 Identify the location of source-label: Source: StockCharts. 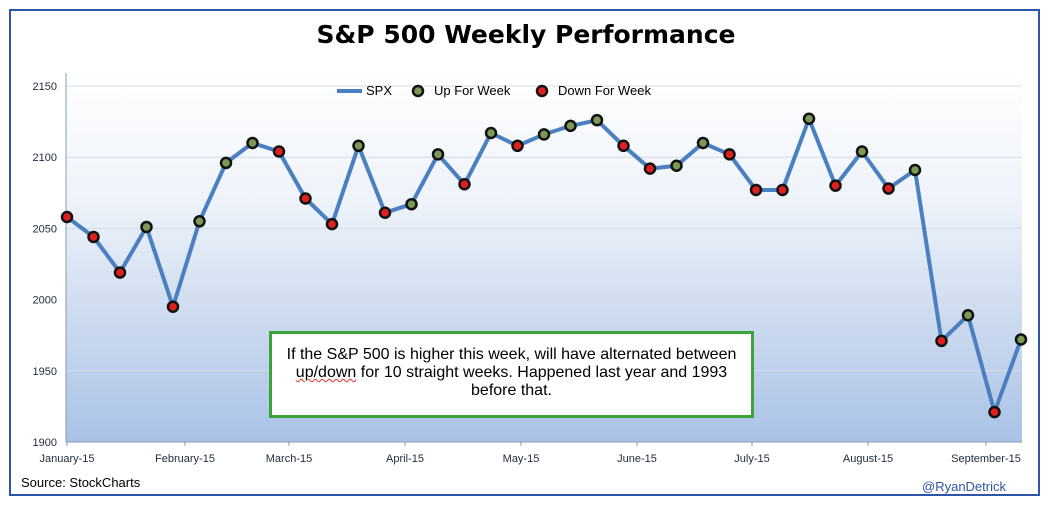
(81, 482).